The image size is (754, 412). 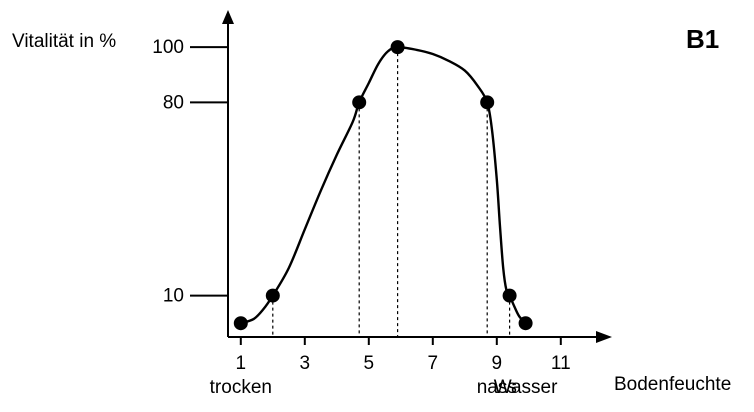 I want to click on x-tick-label: 5, so click(x=369, y=363).